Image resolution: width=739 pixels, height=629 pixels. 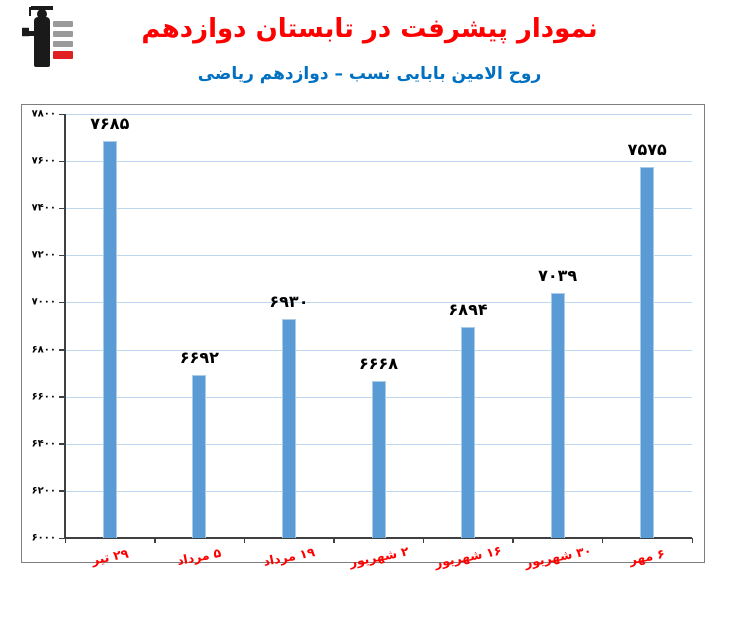 What do you see at coordinates (43, 208) in the screenshot?
I see `y-axis-tick-label: ۷۴۰۰` at bounding box center [43, 208].